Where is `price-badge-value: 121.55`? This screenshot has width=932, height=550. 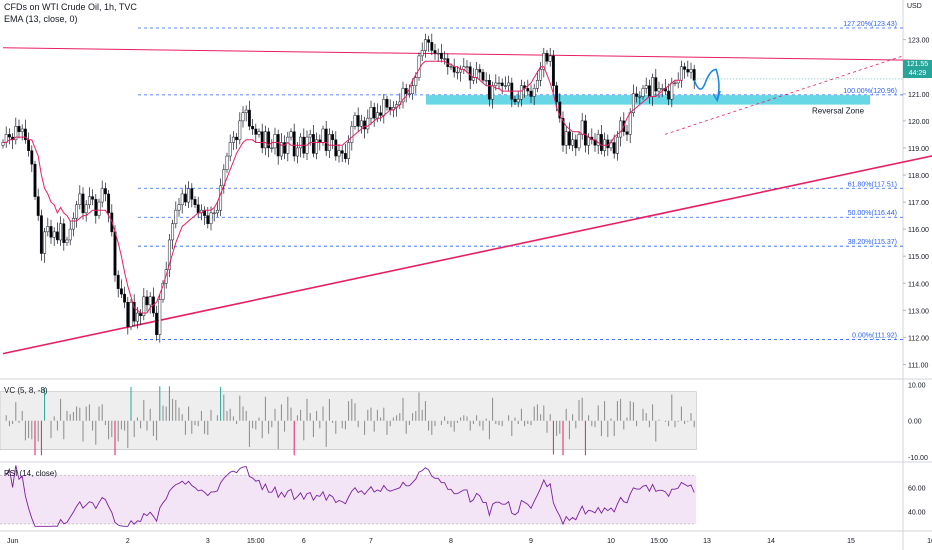
price-badge-value: 121.55 is located at coordinates (917, 64).